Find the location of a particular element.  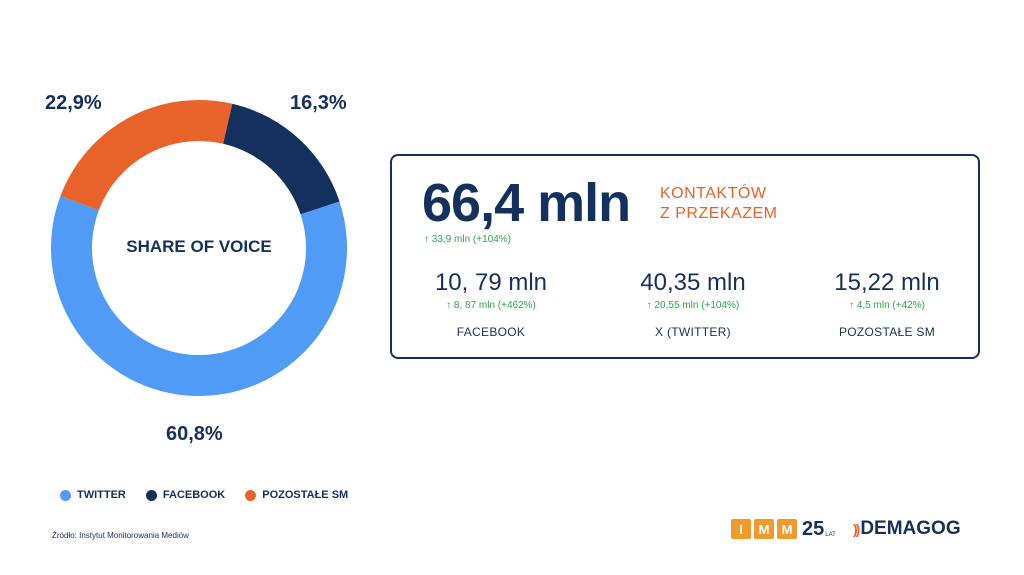

stat-other: 15,22 mln ↑ 4,5 mln (+42%) POZOSTAŁE SM is located at coordinates (887, 303).